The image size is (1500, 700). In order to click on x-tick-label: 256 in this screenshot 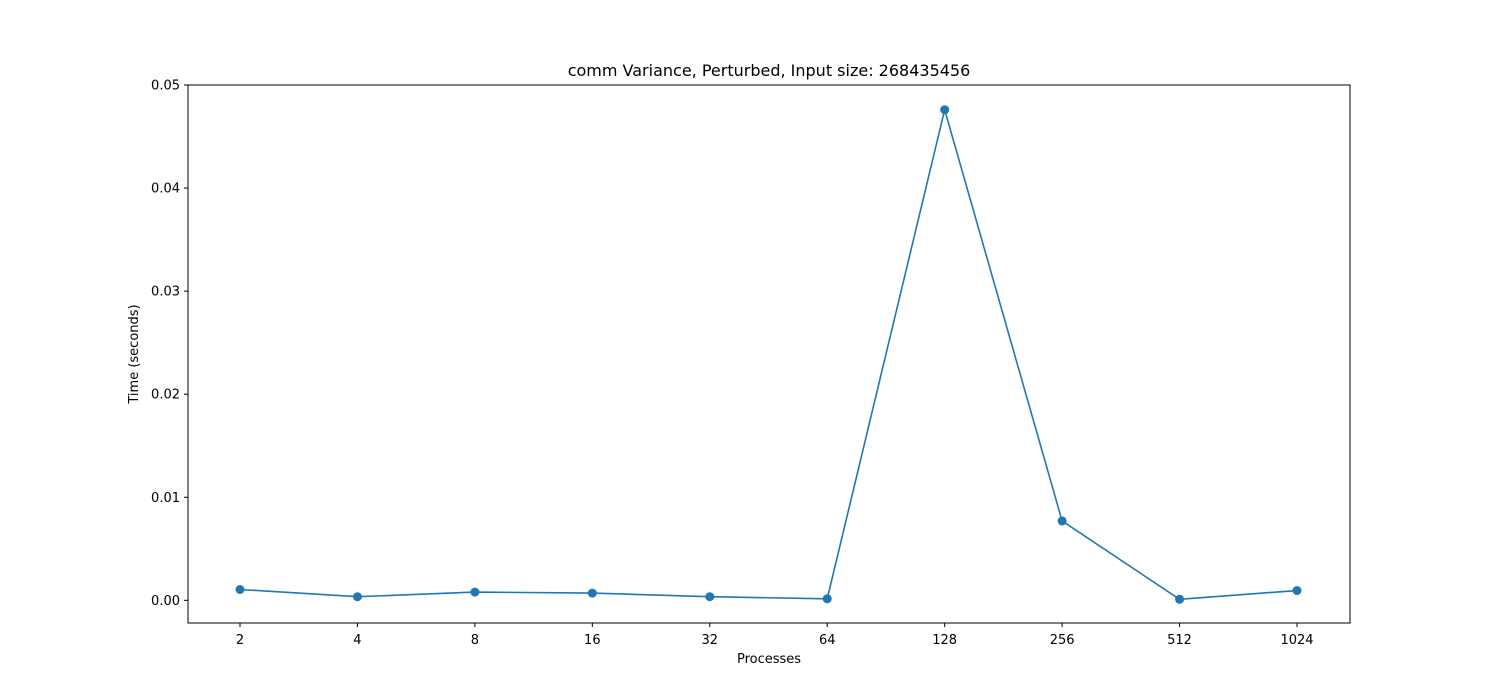, I will do `click(1062, 640)`.